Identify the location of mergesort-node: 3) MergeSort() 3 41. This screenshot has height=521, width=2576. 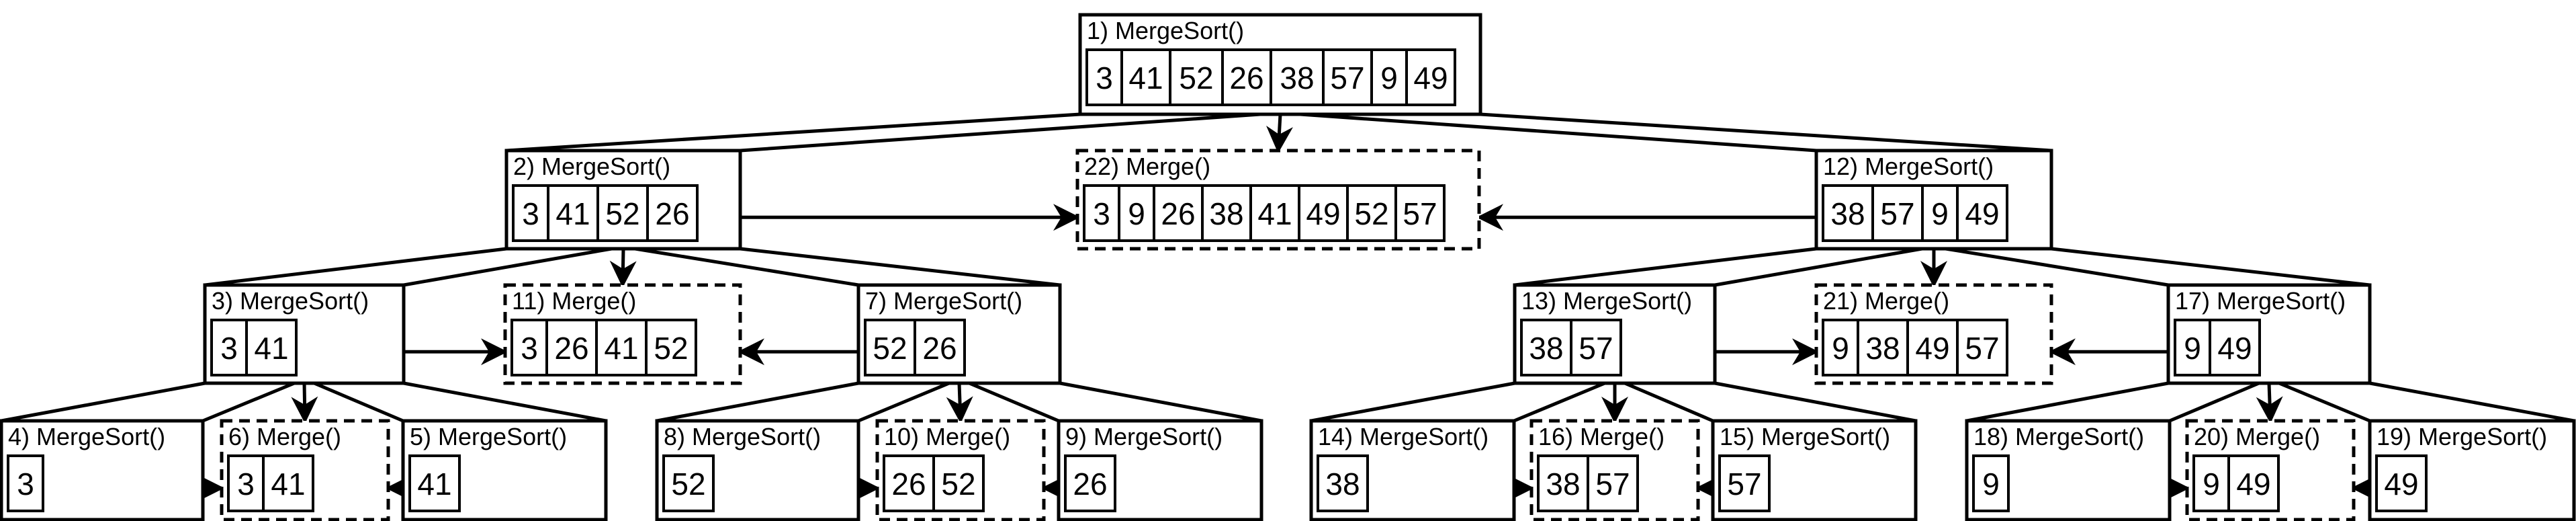
(305, 334).